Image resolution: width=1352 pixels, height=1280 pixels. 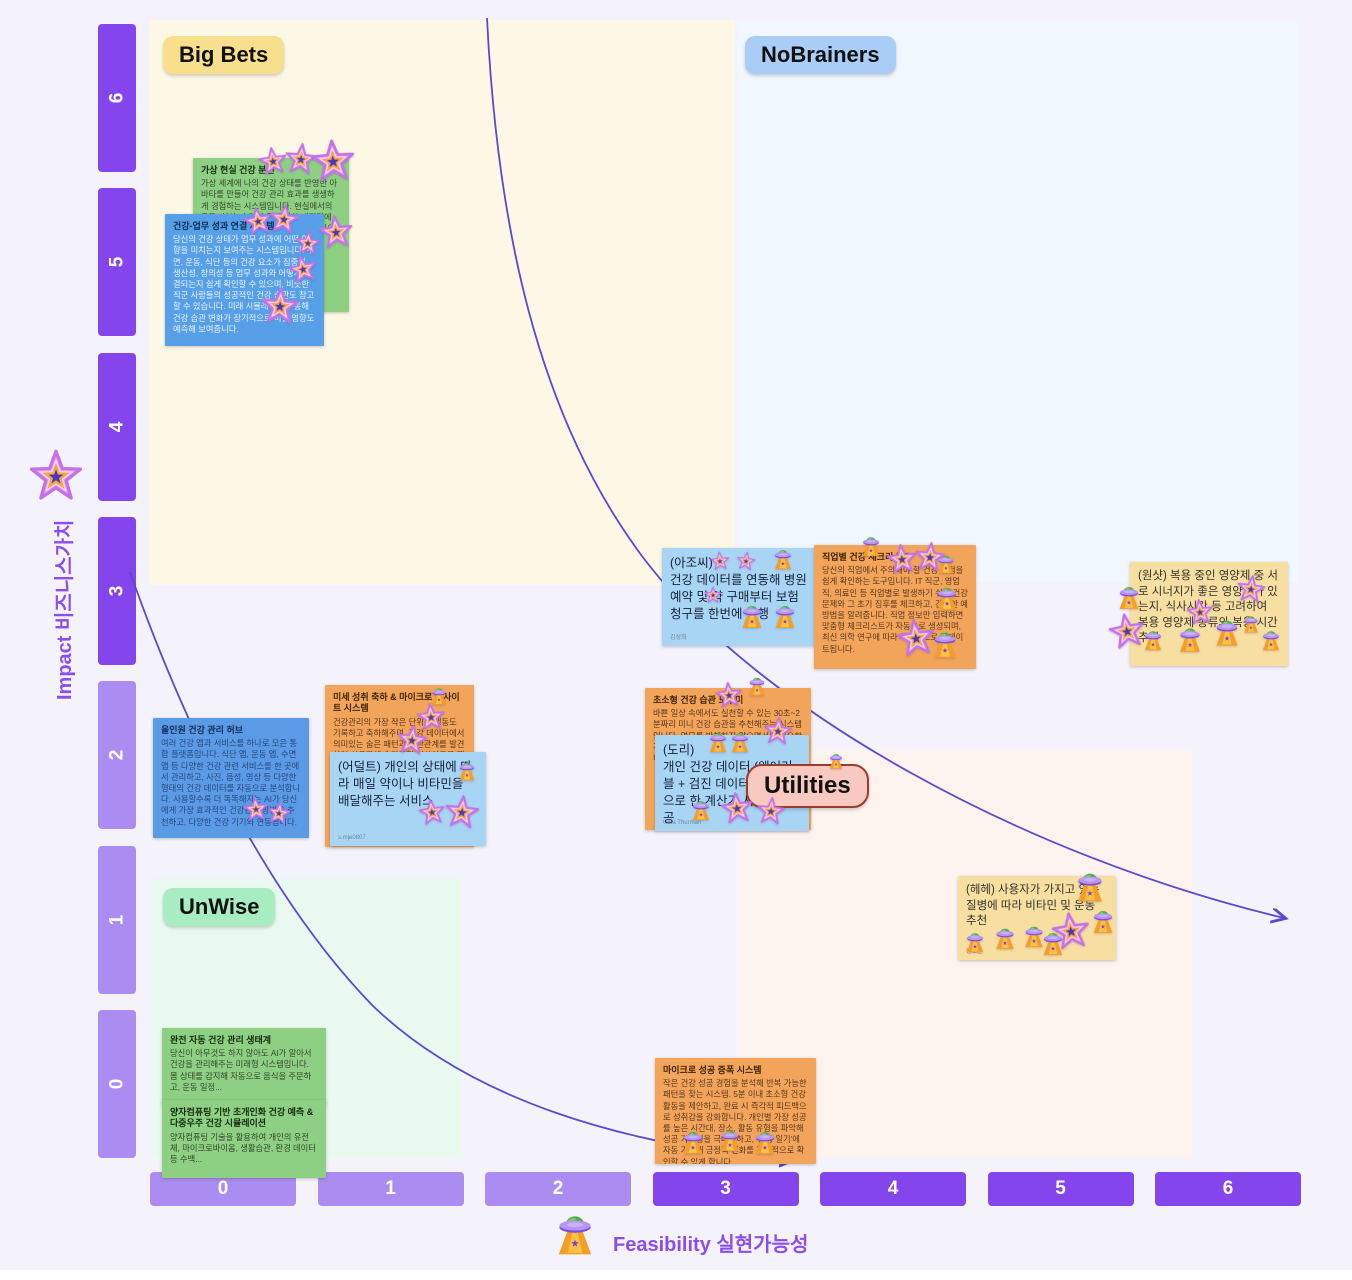 What do you see at coordinates (117, 426) in the screenshot?
I see `y-tick-4: 4` at bounding box center [117, 426].